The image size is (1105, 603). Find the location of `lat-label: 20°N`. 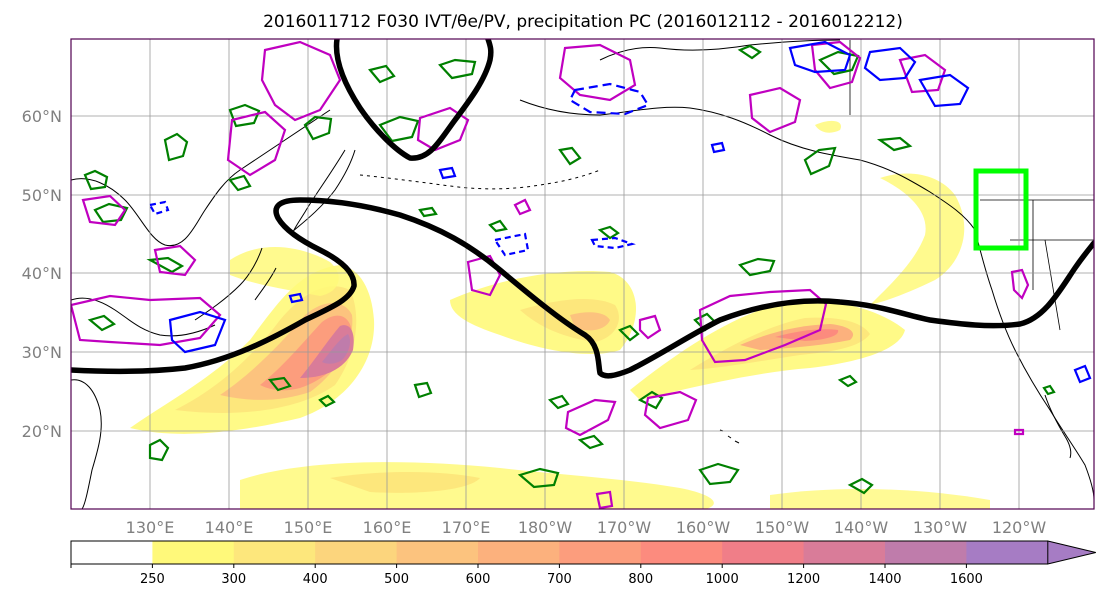

lat-label: 20°N is located at coordinates (42, 431).